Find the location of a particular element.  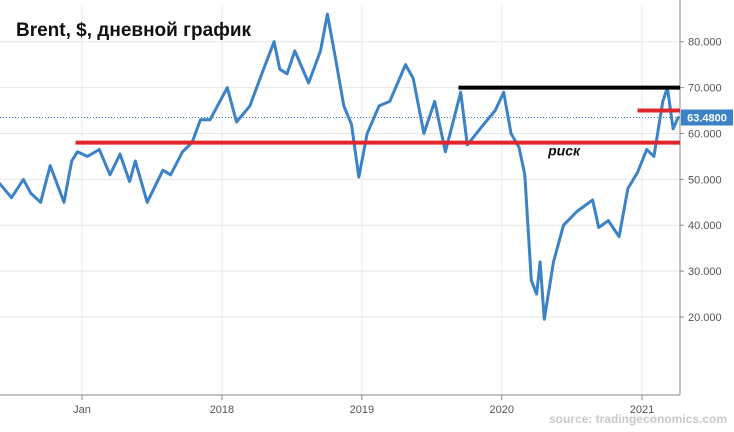

y-tick-label: 20.000 is located at coordinates (705, 318).